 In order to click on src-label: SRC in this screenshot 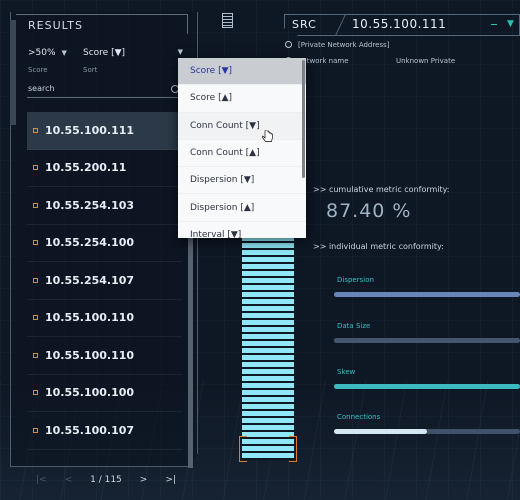, I will do `click(304, 24)`.